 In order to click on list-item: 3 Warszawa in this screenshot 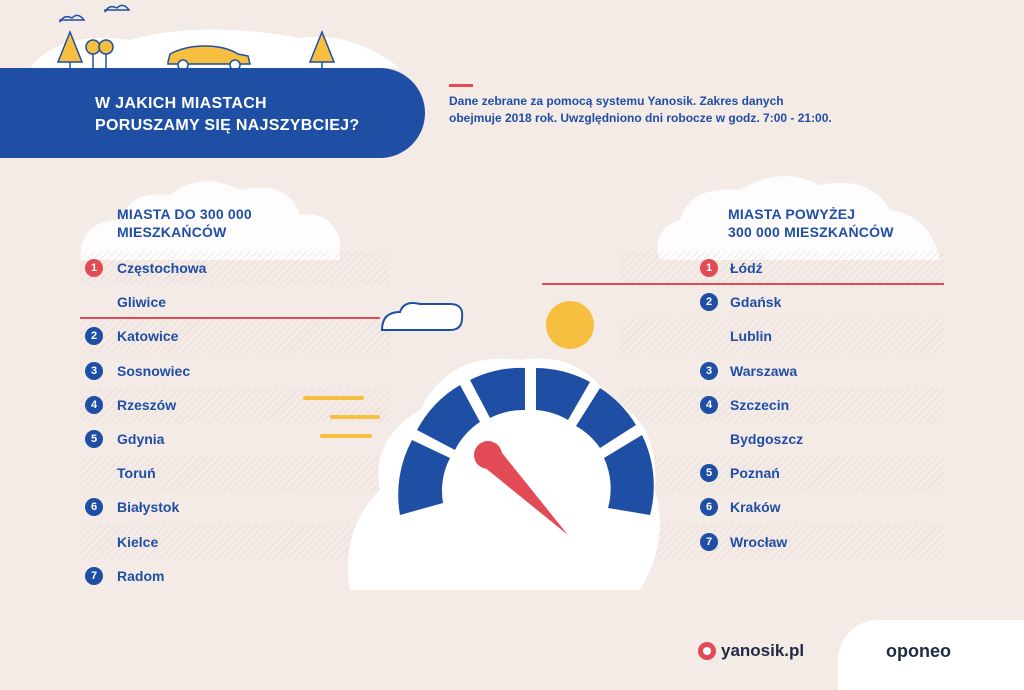, I will do `click(782, 371)`.